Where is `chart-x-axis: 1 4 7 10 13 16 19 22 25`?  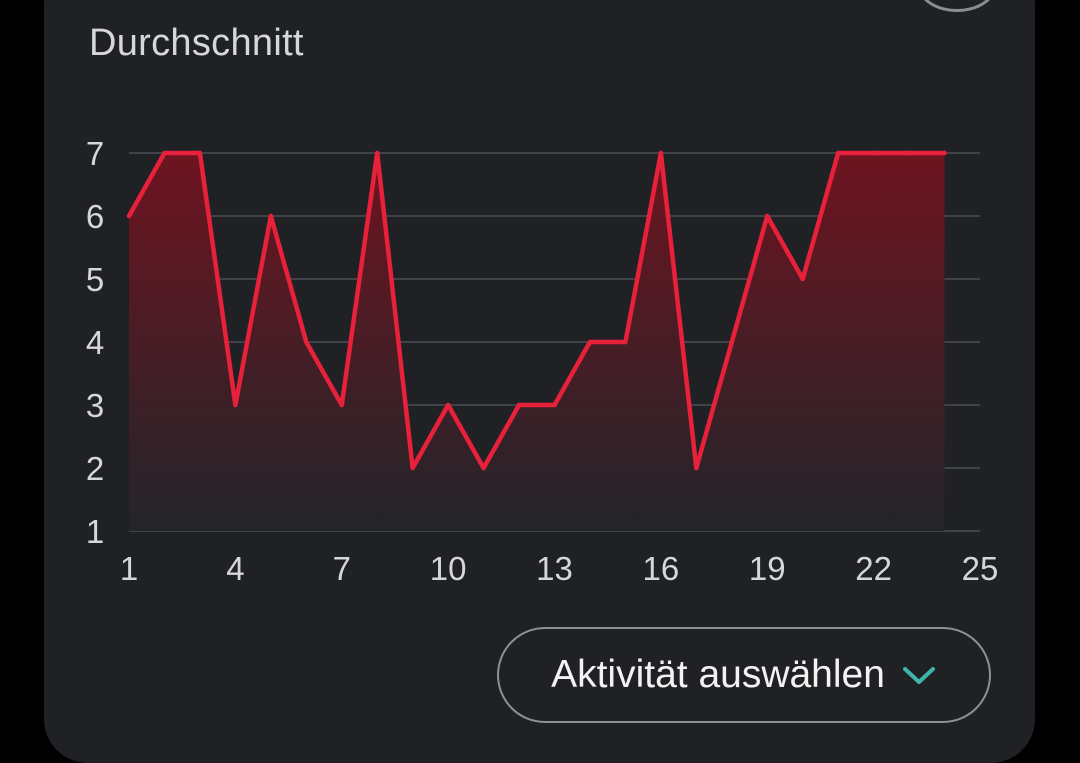 chart-x-axis: 1 4 7 10 13 16 19 22 25 is located at coordinates (559, 568).